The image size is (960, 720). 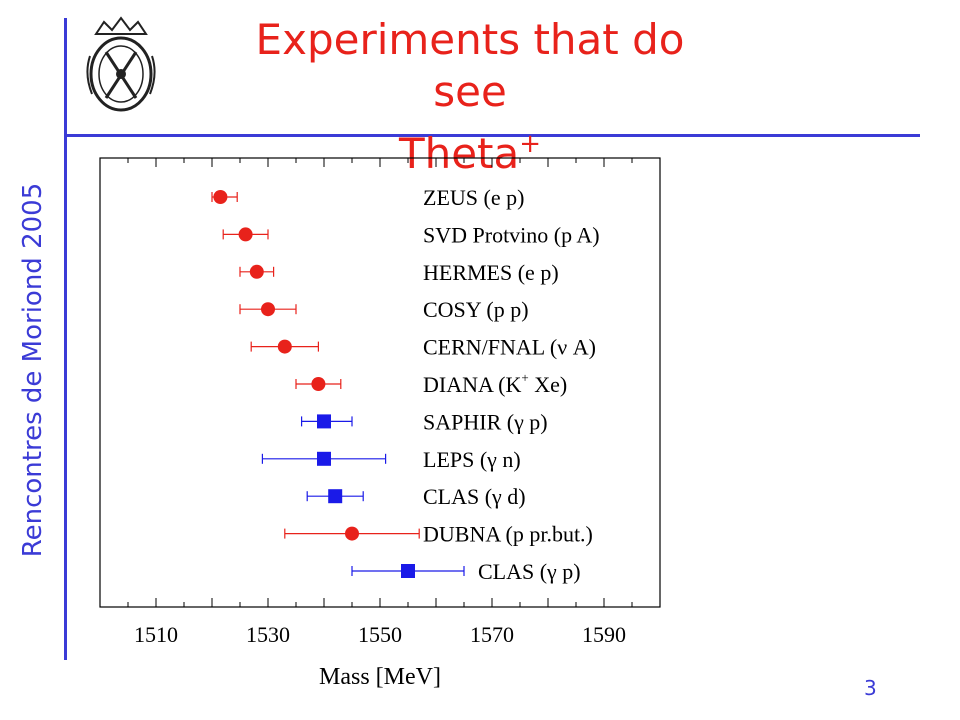 I want to click on experiment-label: DIANA (K+ Xe), so click(x=495, y=383).